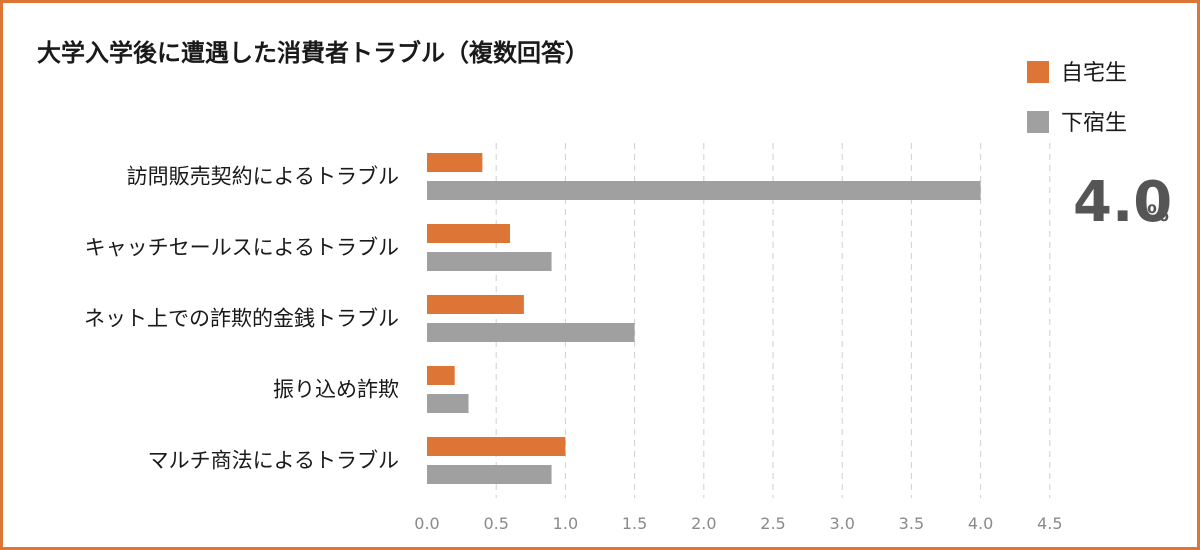 This screenshot has height=550, width=1200. Describe the element at coordinates (336, 390) in the screenshot. I see `category-label: 振り込め詐欺` at that location.